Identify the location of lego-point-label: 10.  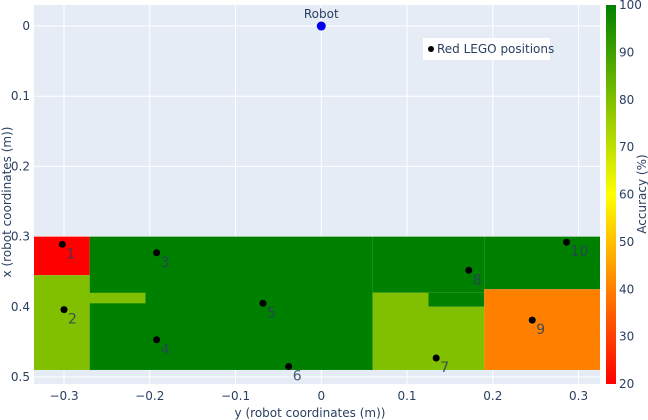
(580, 252).